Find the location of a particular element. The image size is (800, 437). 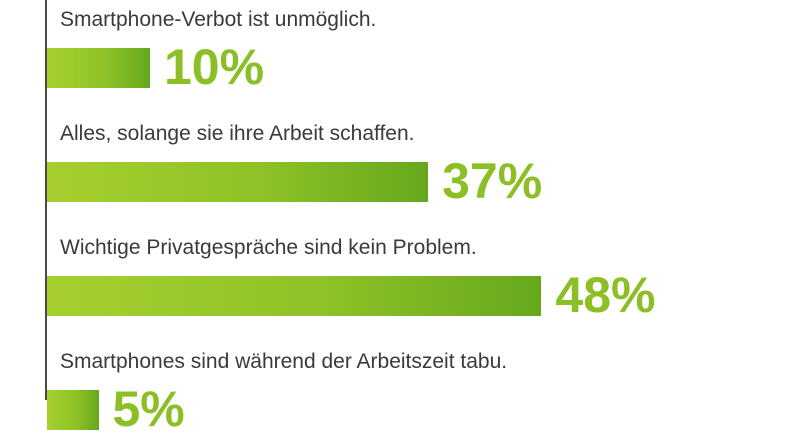

value-label: 48% is located at coordinates (605, 295).